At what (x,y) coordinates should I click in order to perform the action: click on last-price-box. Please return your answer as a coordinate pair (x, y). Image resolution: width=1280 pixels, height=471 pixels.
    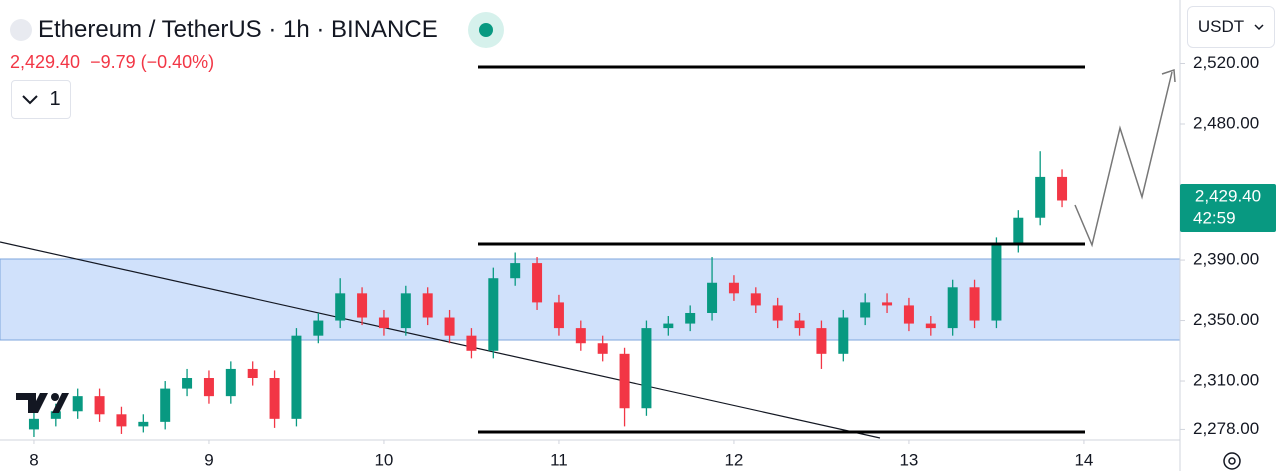
    Looking at the image, I should click on (1228, 208).